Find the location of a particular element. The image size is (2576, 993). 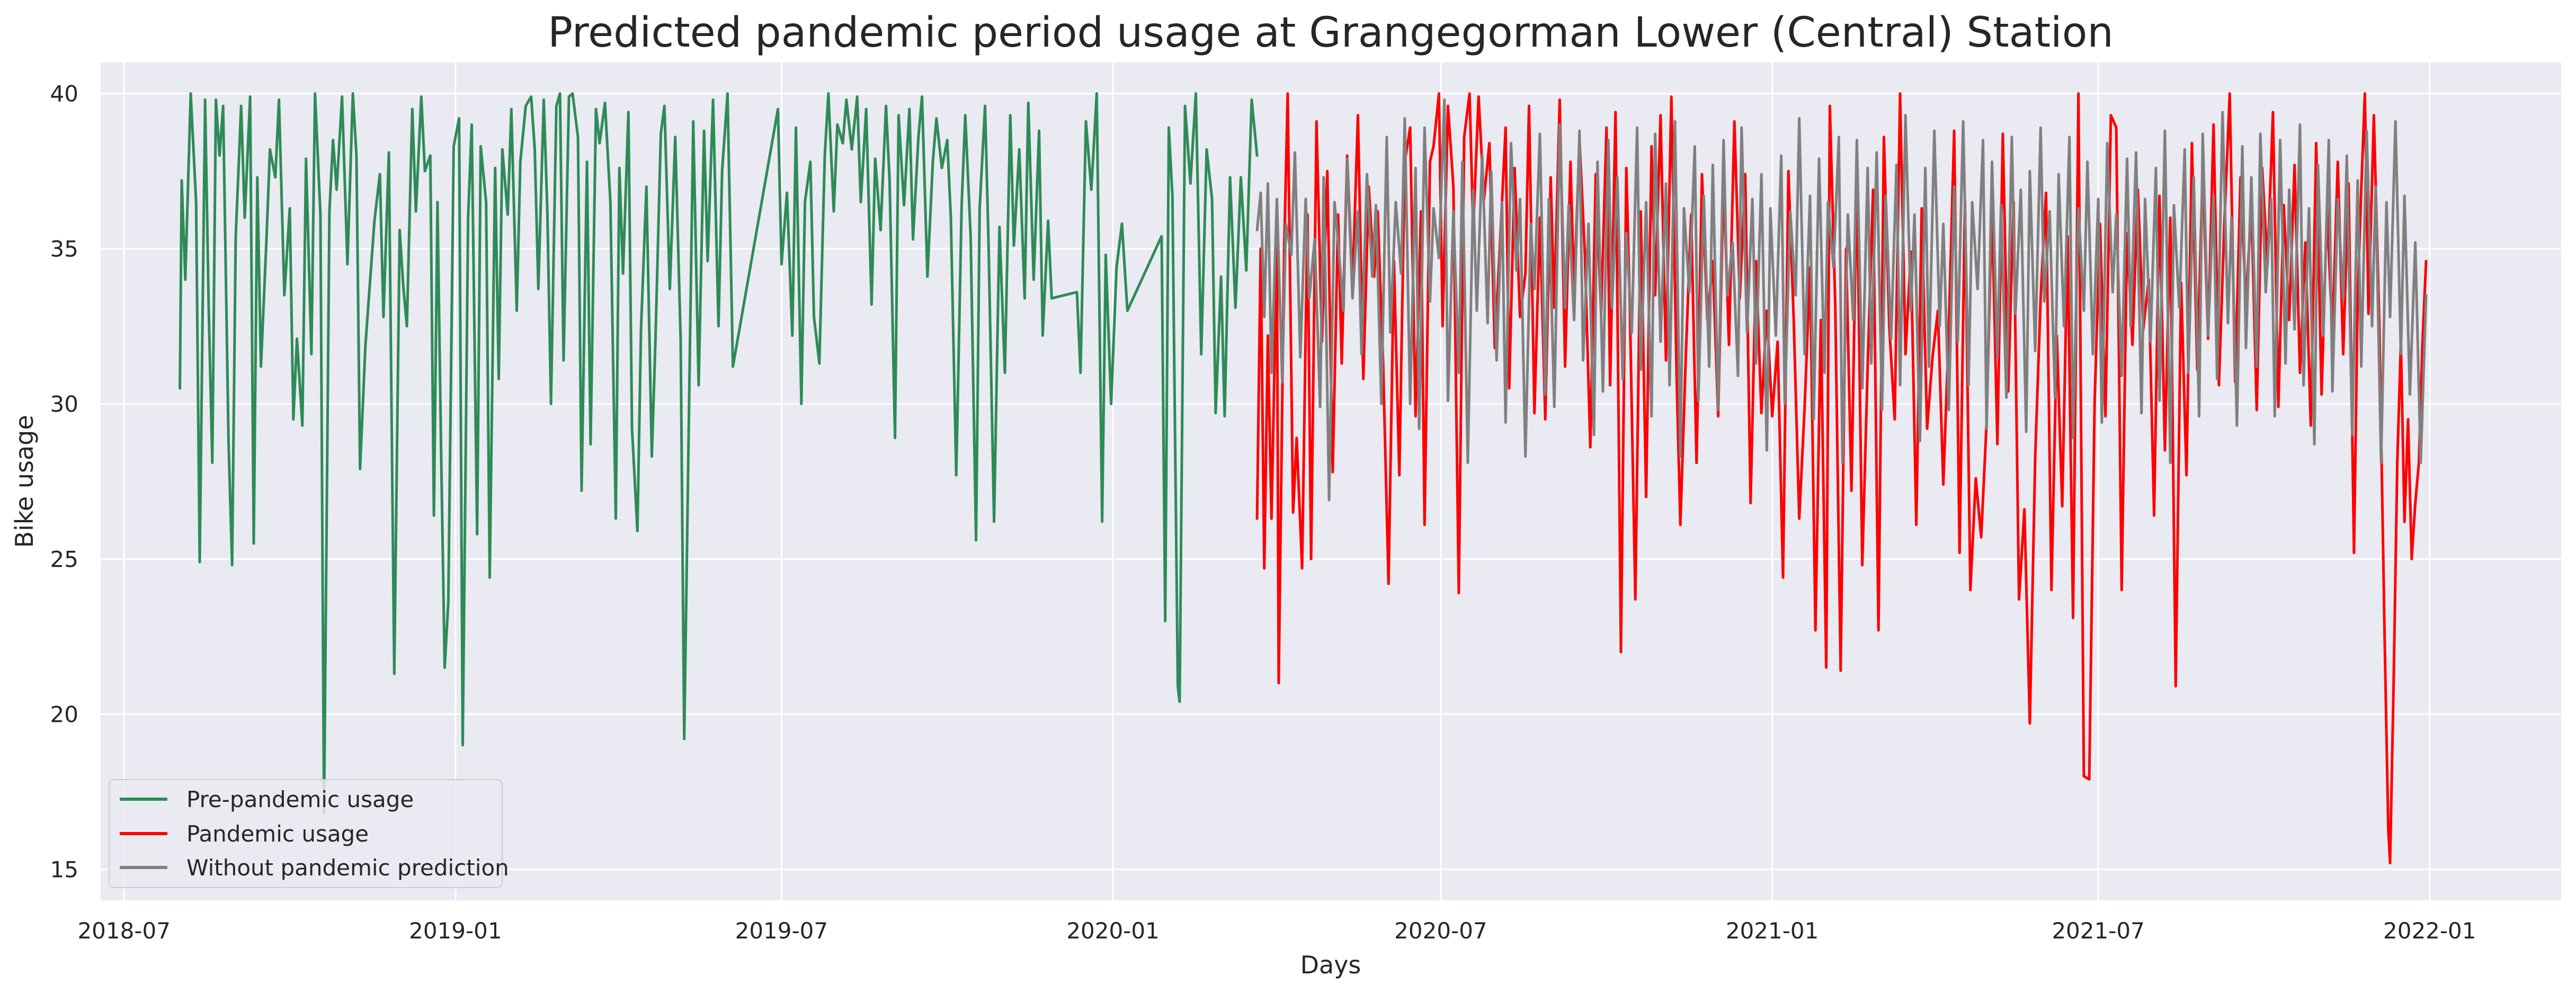

x-tick-label: 2019-01 is located at coordinates (456, 931).